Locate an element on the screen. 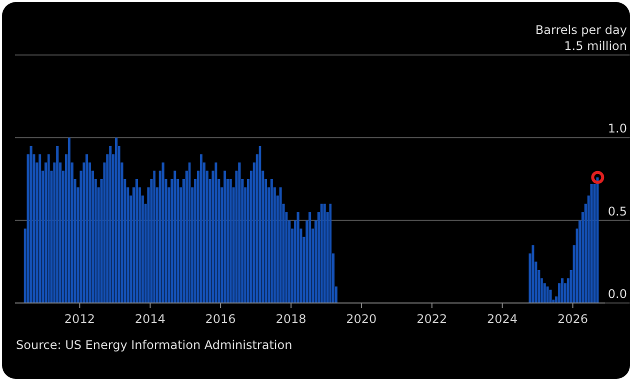  x-tick-label: 2018 is located at coordinates (291, 319).